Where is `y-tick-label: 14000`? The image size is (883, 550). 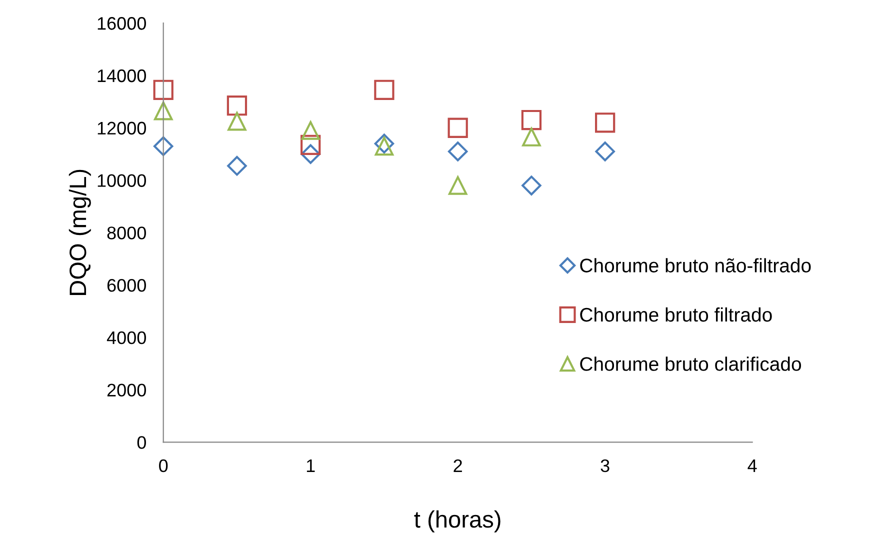
y-tick-label: 14000 is located at coordinates (122, 75).